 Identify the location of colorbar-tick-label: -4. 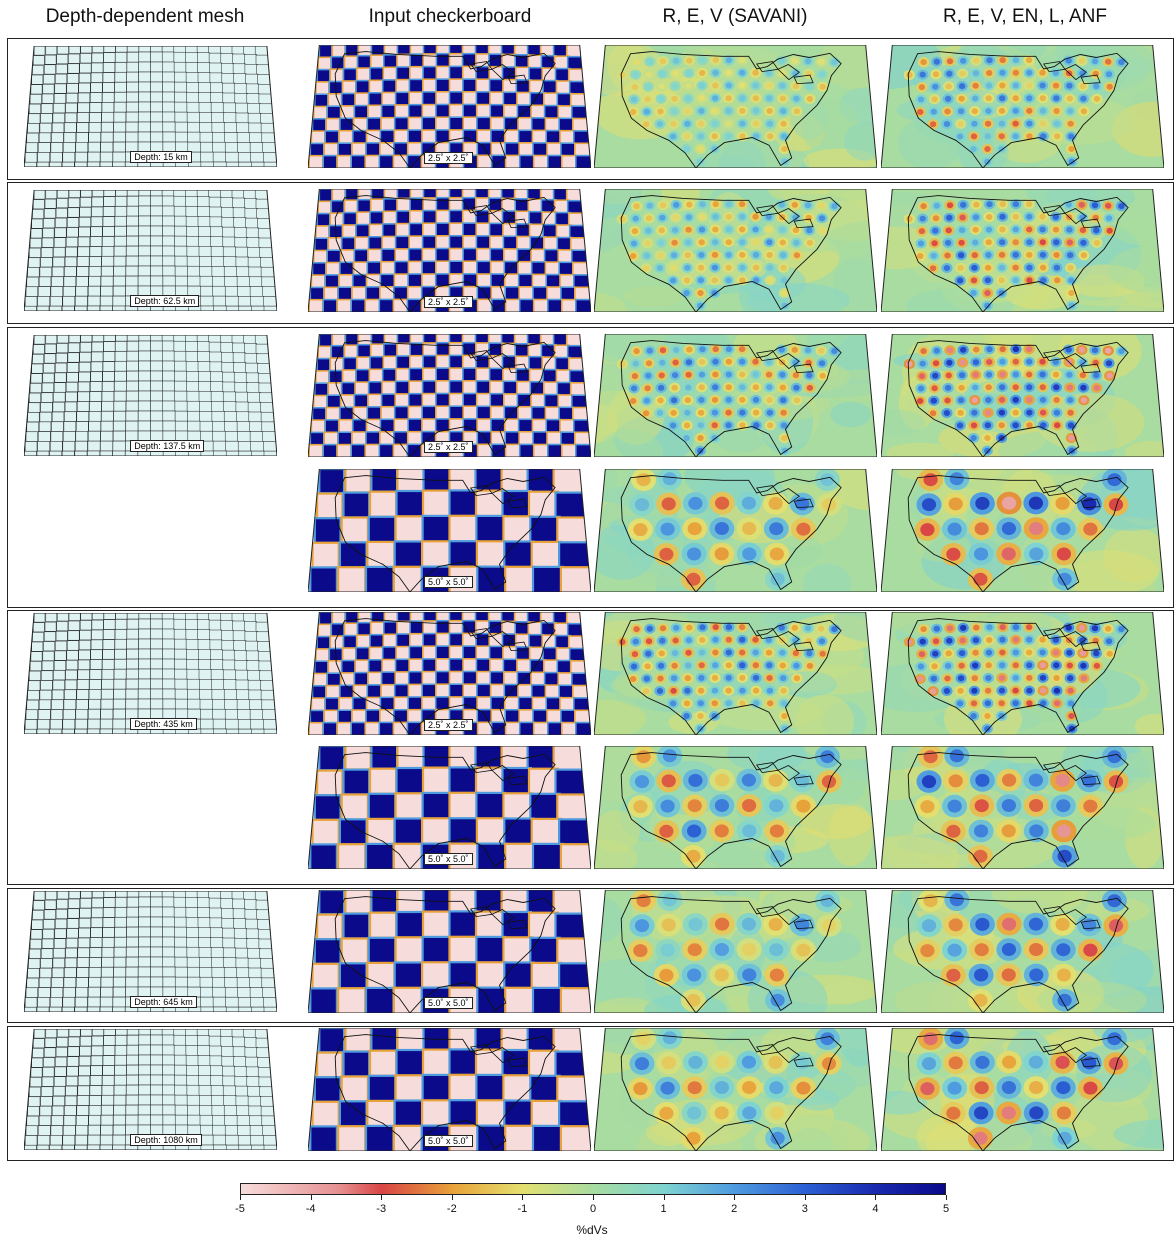
(310, 1209).